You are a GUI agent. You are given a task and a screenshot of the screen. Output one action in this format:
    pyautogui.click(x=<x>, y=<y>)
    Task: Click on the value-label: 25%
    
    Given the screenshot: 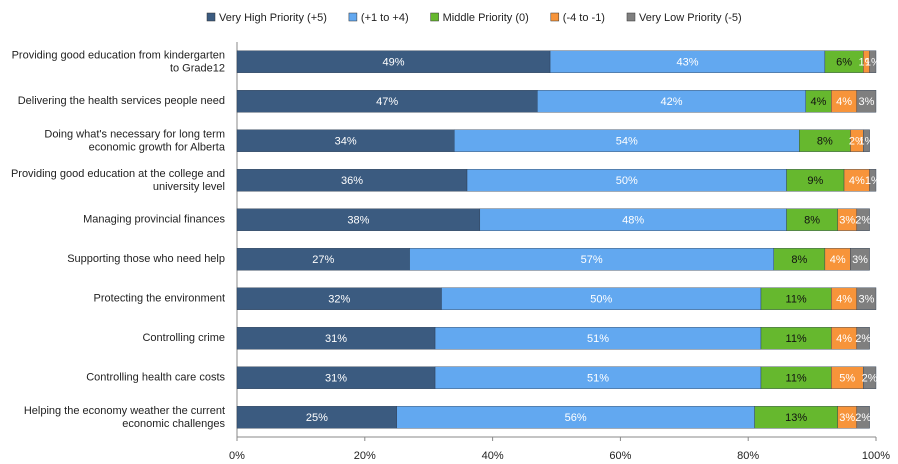 What is the action you would take?
    pyautogui.click(x=317, y=418)
    